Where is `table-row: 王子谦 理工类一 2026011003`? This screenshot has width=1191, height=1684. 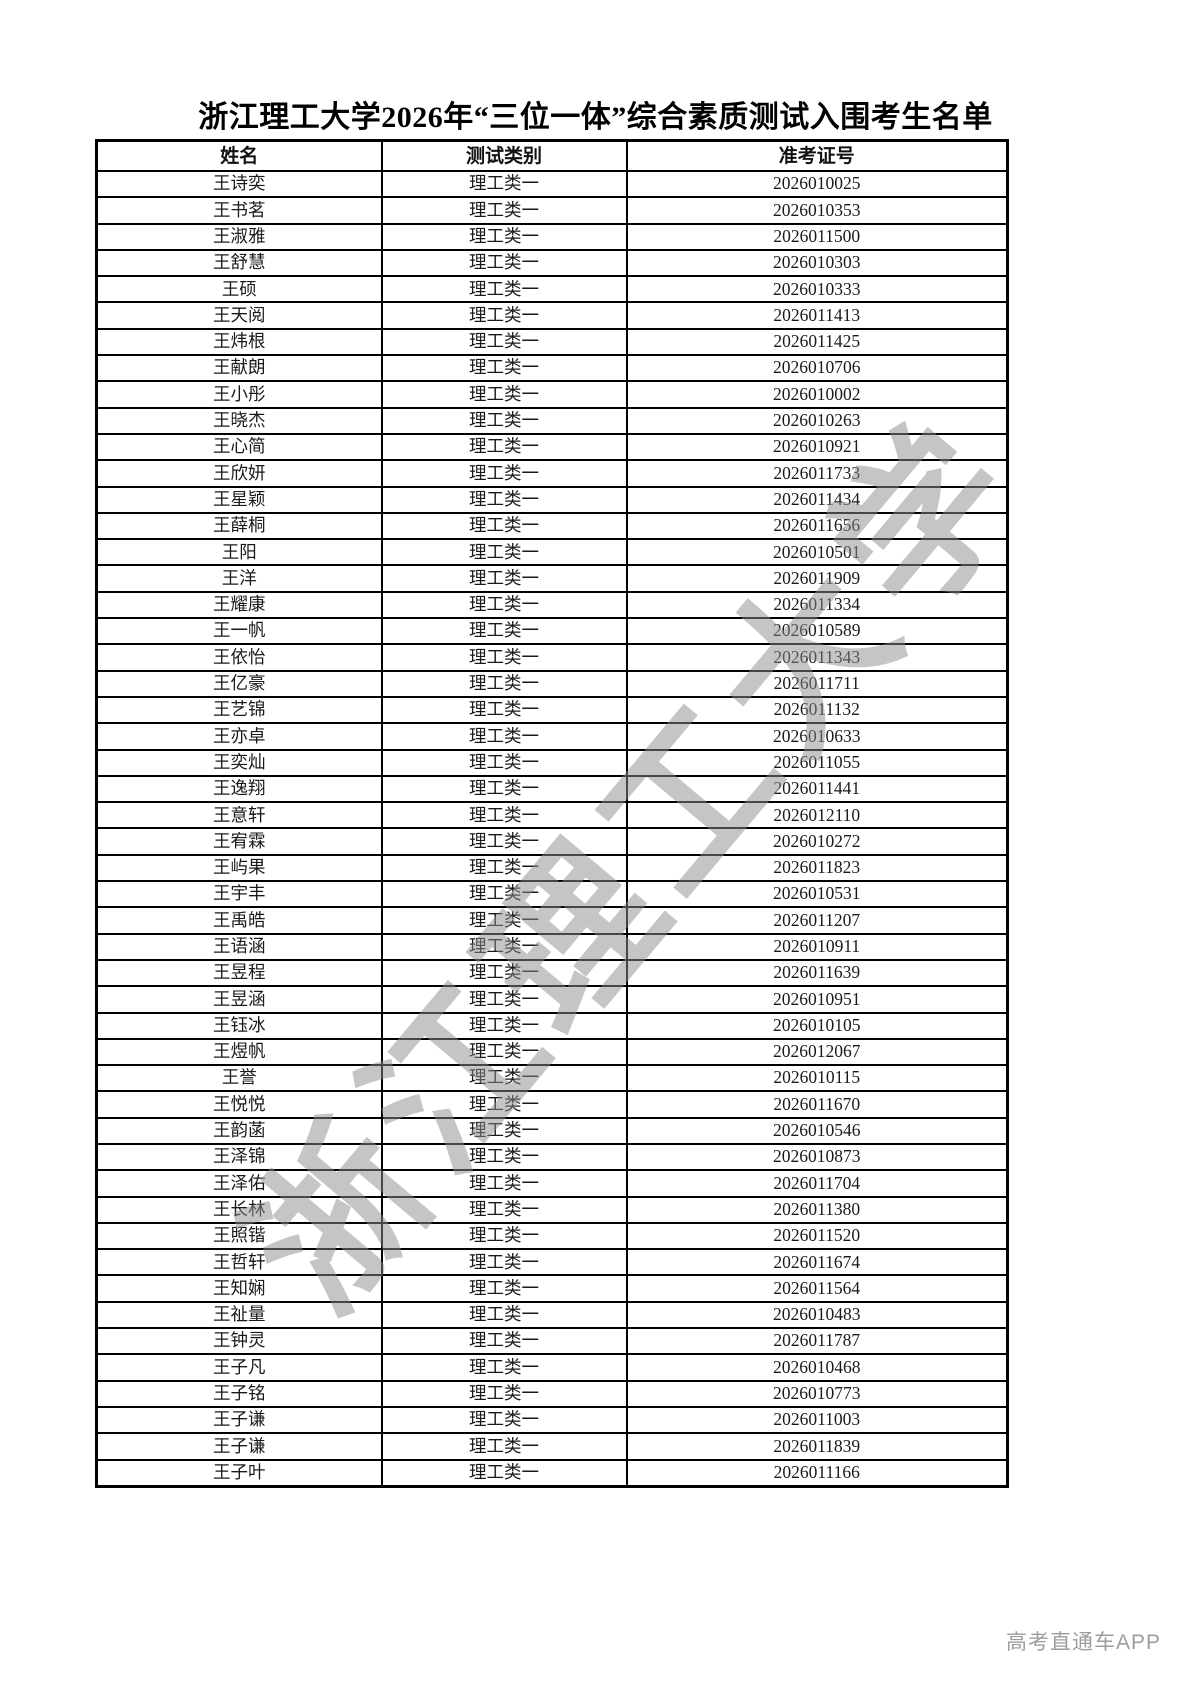 table-row: 王子谦 理工类一 2026011003 is located at coordinates (552, 1420).